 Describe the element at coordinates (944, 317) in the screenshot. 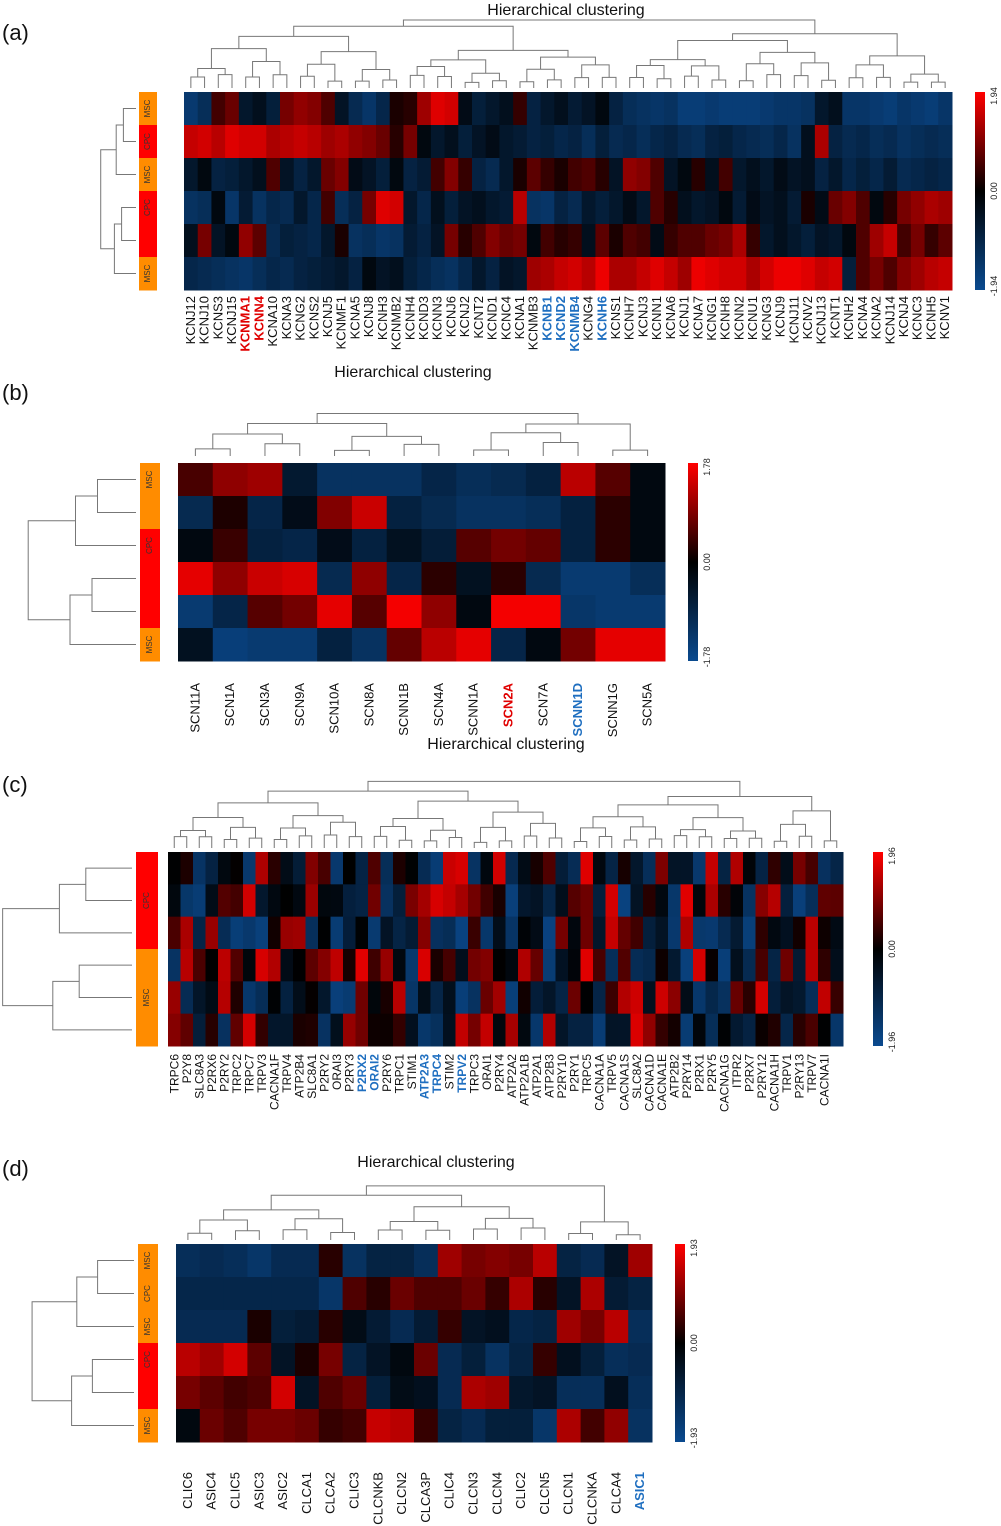

I see `gene-label: KCNV1` at that location.